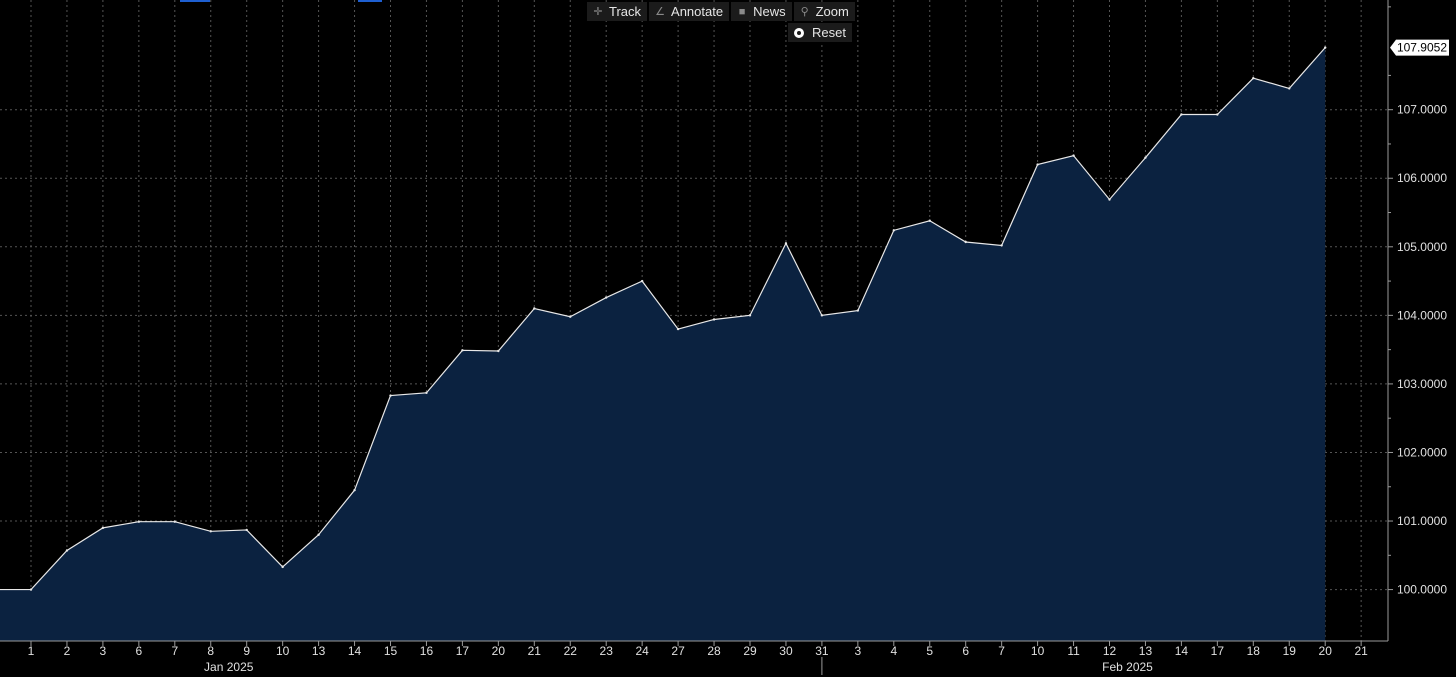 Image resolution: width=1456 pixels, height=677 pixels. I want to click on x-tick-label: 4, so click(893, 651).